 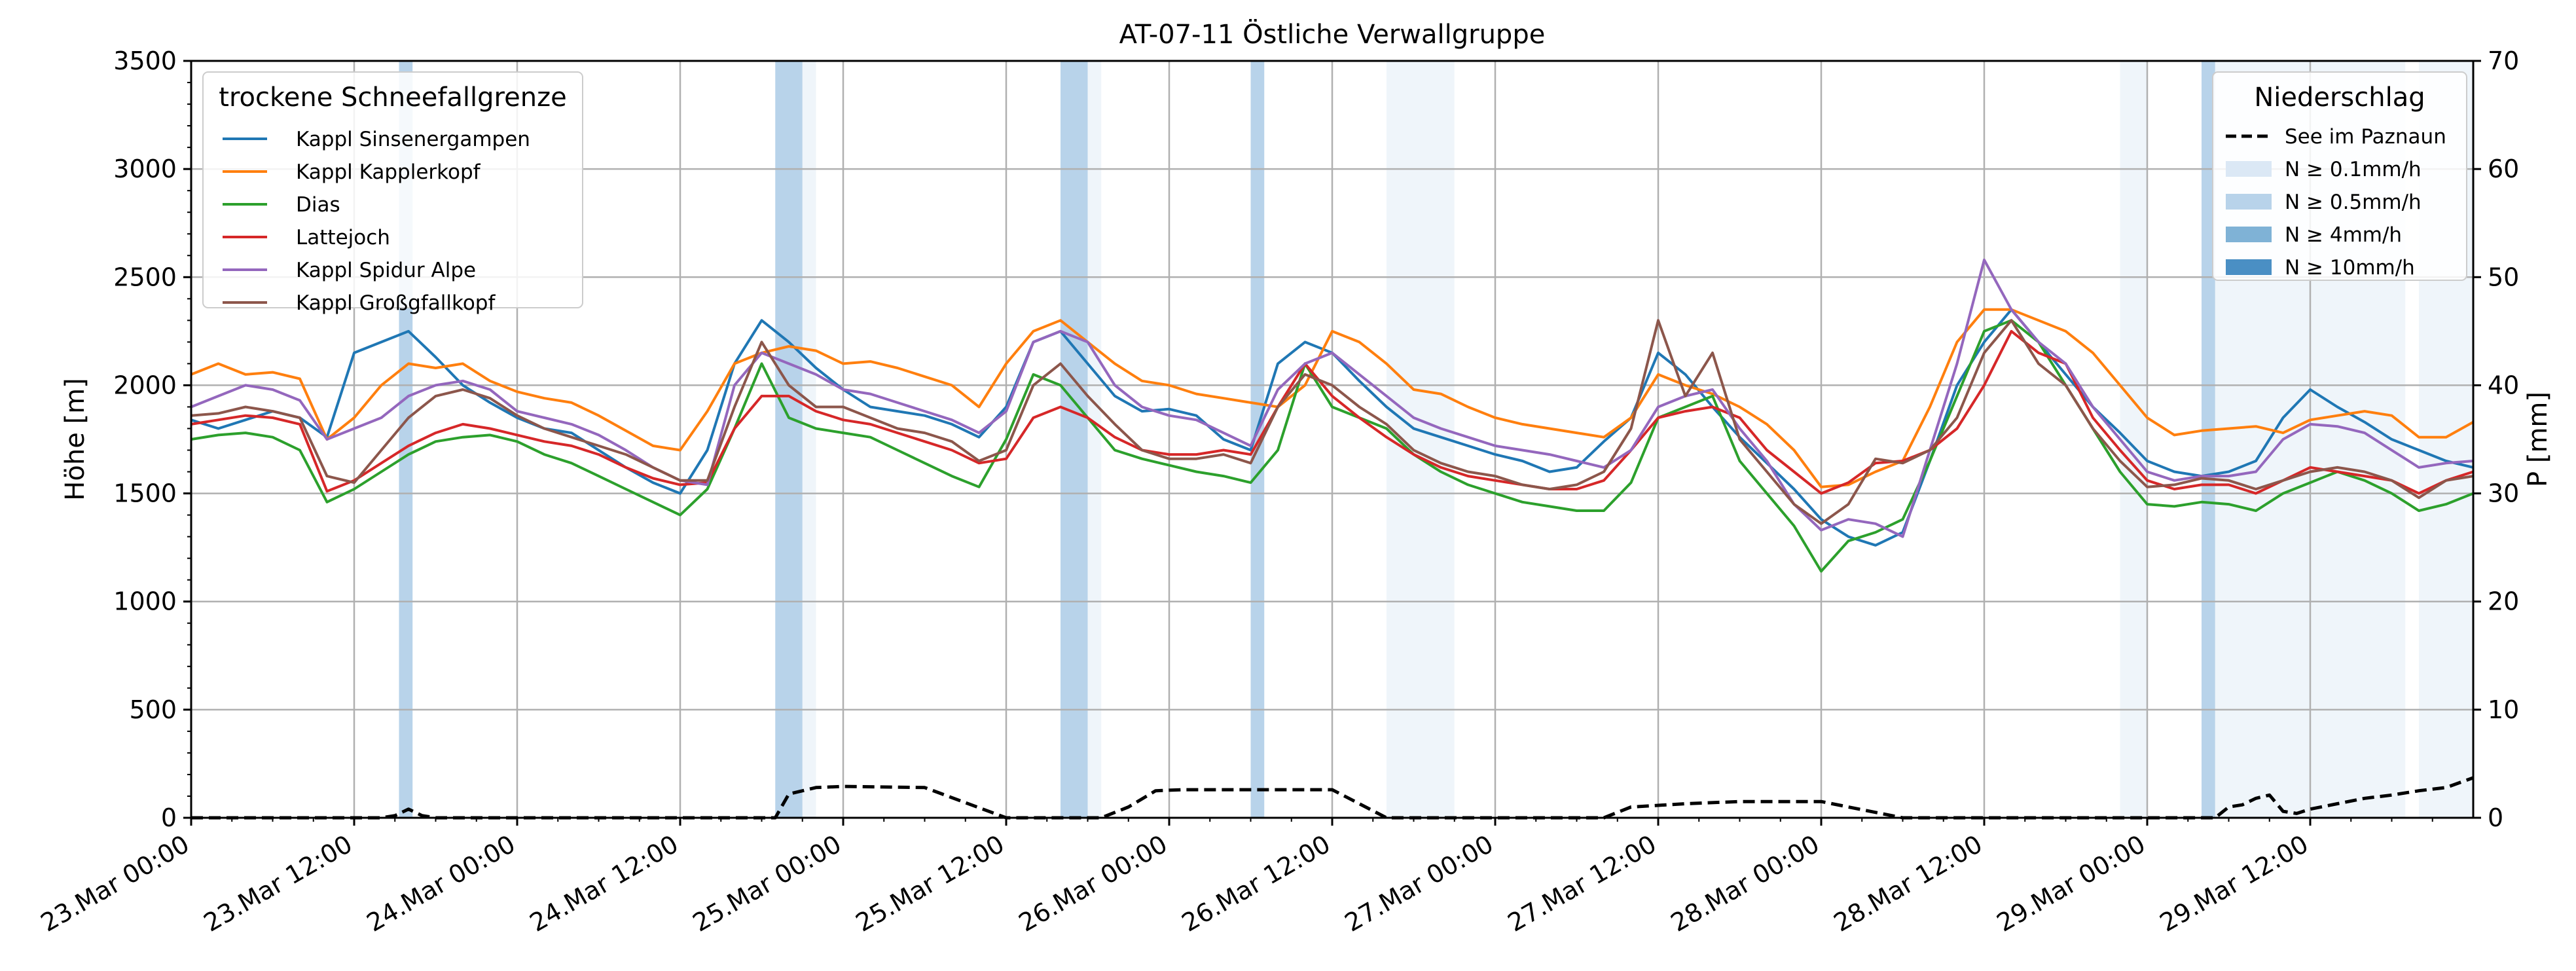 I want to click on legend-right-label-0: See im Paznaun, so click(x=2365, y=137).